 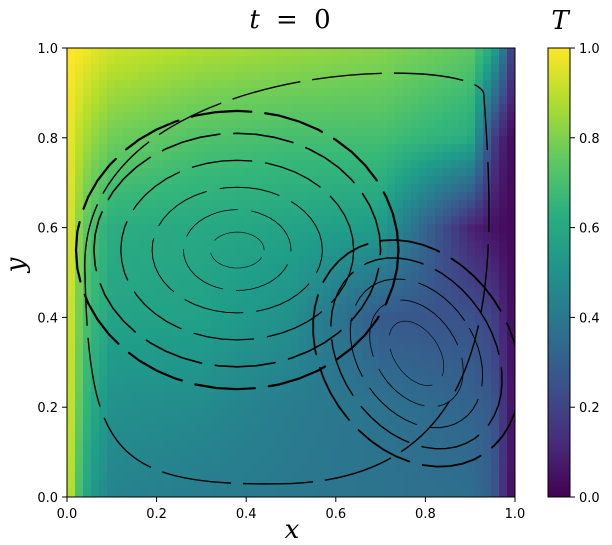 I want to click on colorbar-label: T, so click(x=560, y=21).